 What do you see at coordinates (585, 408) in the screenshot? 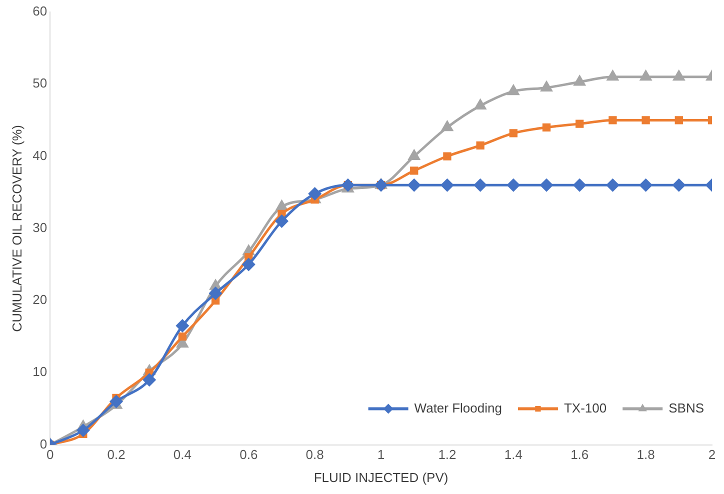
I see `legend-label: TX-100` at bounding box center [585, 408].